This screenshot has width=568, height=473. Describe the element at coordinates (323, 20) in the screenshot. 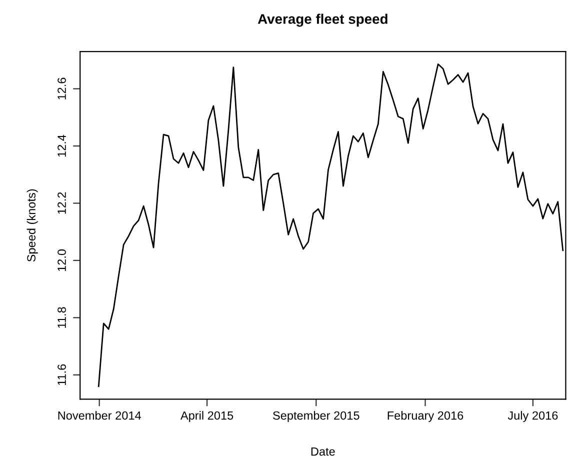

I see `chart-title: Average fleet speed` at that location.